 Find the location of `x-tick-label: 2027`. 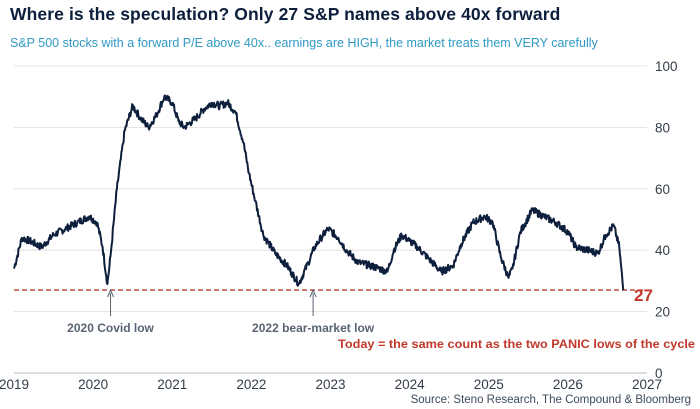

x-tick-label: 2027 is located at coordinates (647, 384).